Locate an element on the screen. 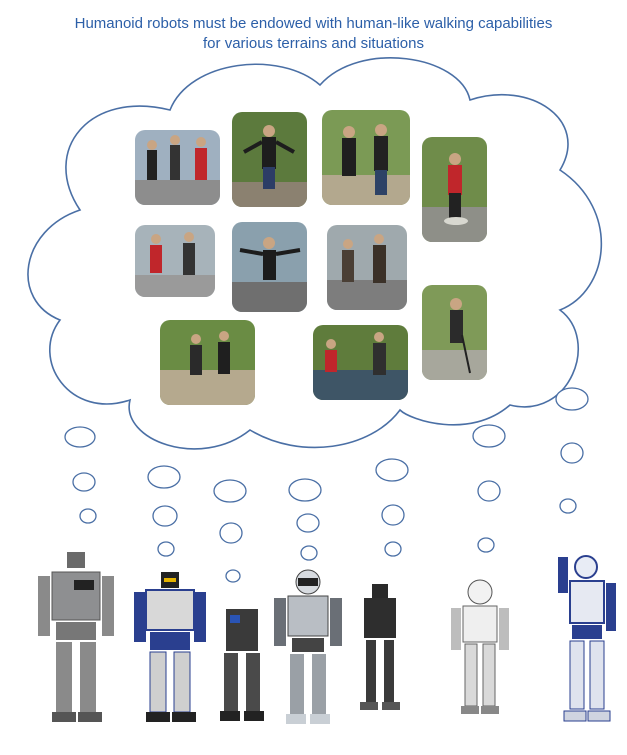 The image size is (627, 755). group-walking-photo is located at coordinates (177, 167).